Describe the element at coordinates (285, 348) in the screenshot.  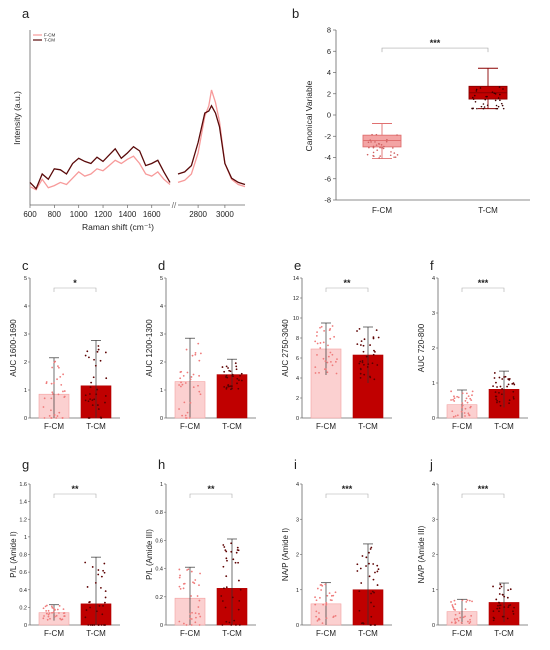
I see `y-axis-title: AUC 2750-3040` at that location.